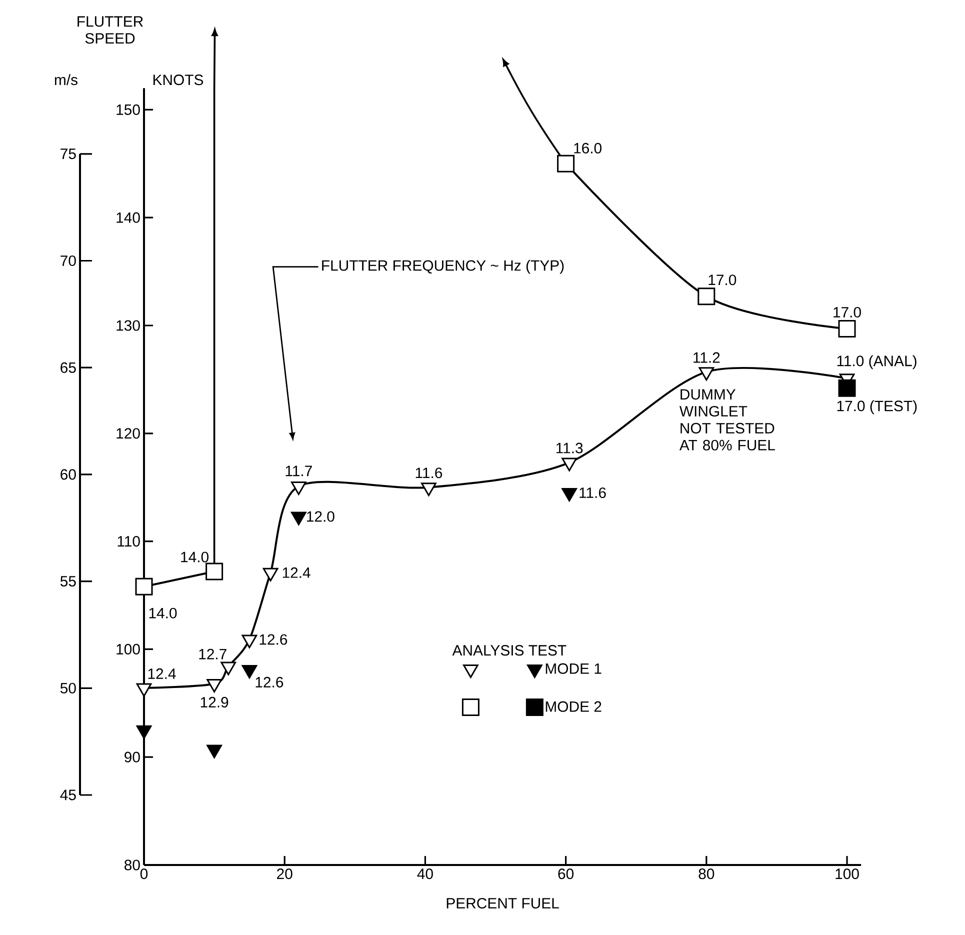  What do you see at coordinates (425, 874) in the screenshot?
I see `x-tick-label: 40` at bounding box center [425, 874].